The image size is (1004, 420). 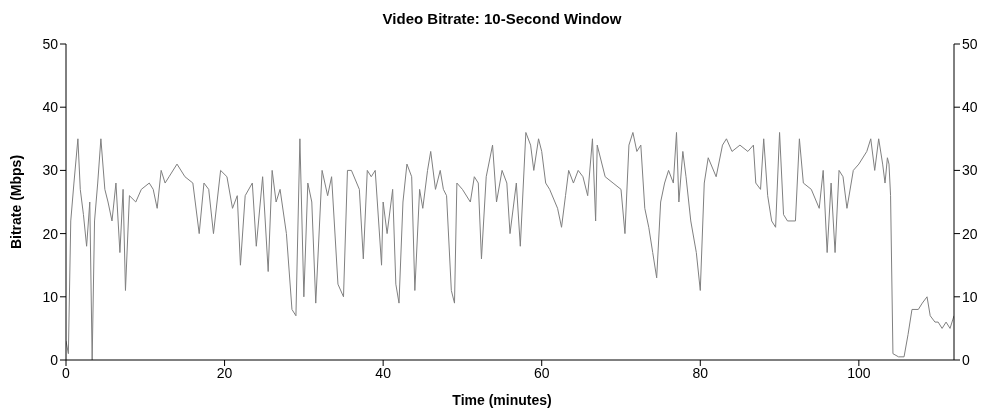 I want to click on x-tick-label: 0, so click(x=66, y=372).